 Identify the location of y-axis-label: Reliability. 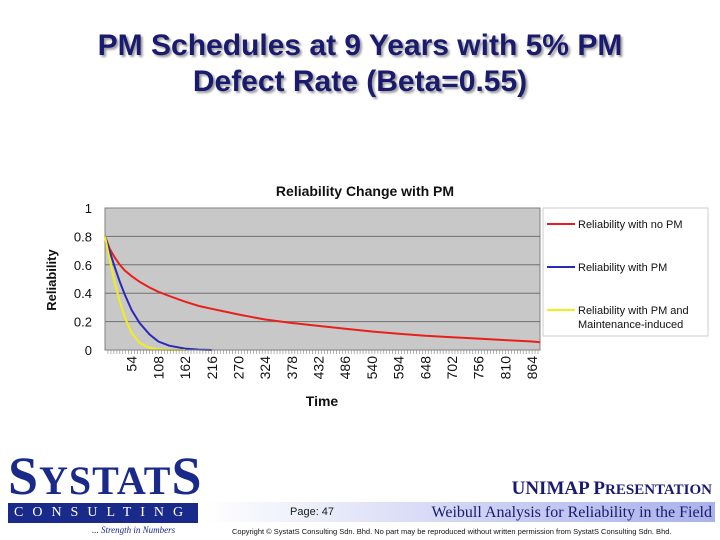
(51, 280).